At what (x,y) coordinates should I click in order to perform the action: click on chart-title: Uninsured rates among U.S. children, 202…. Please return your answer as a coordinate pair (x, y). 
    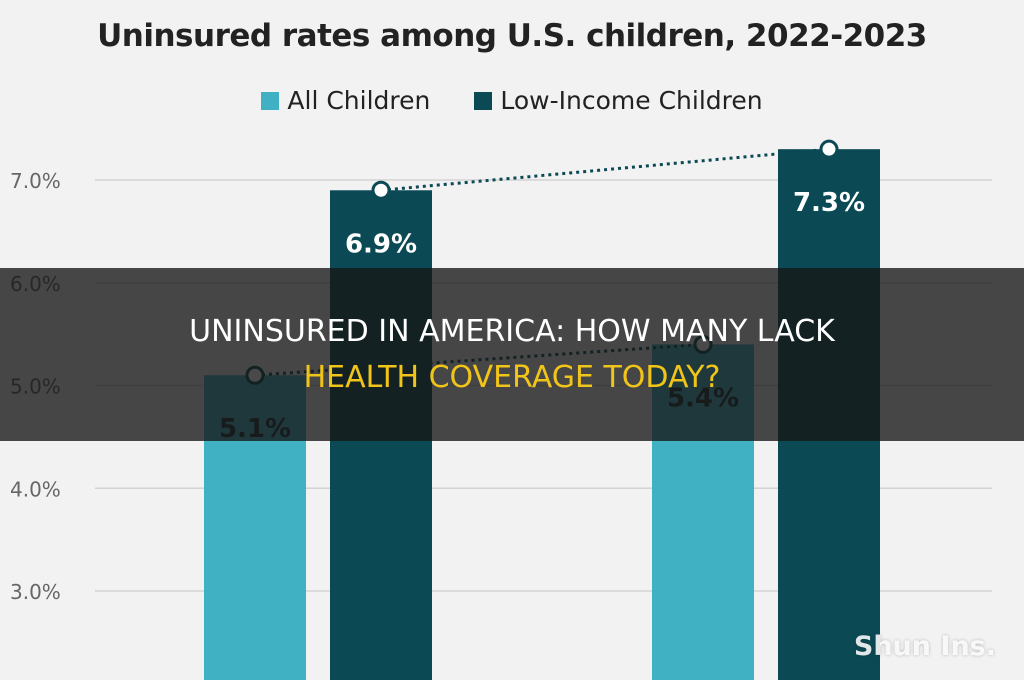
    Looking at the image, I should click on (512, 36).